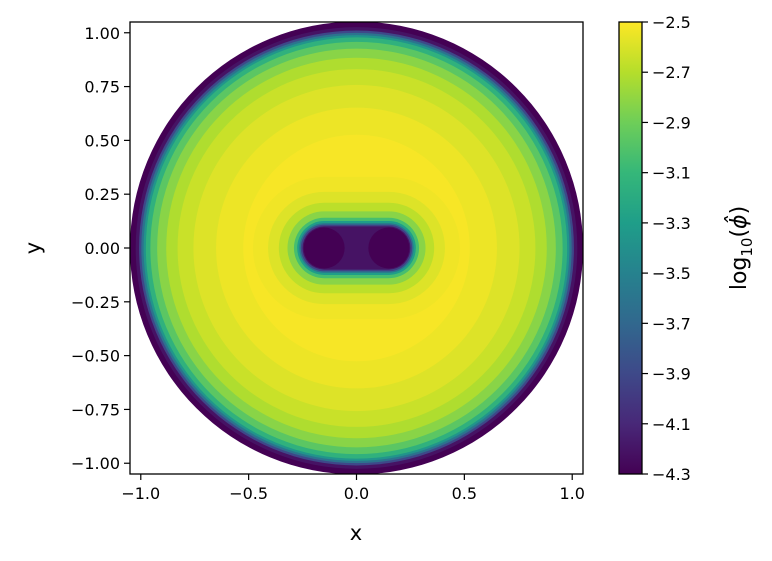 Image resolution: width=772 pixels, height=561 pixels. What do you see at coordinates (95, 356) in the screenshot?
I see `y-tick-label: −0.50` at bounding box center [95, 356].